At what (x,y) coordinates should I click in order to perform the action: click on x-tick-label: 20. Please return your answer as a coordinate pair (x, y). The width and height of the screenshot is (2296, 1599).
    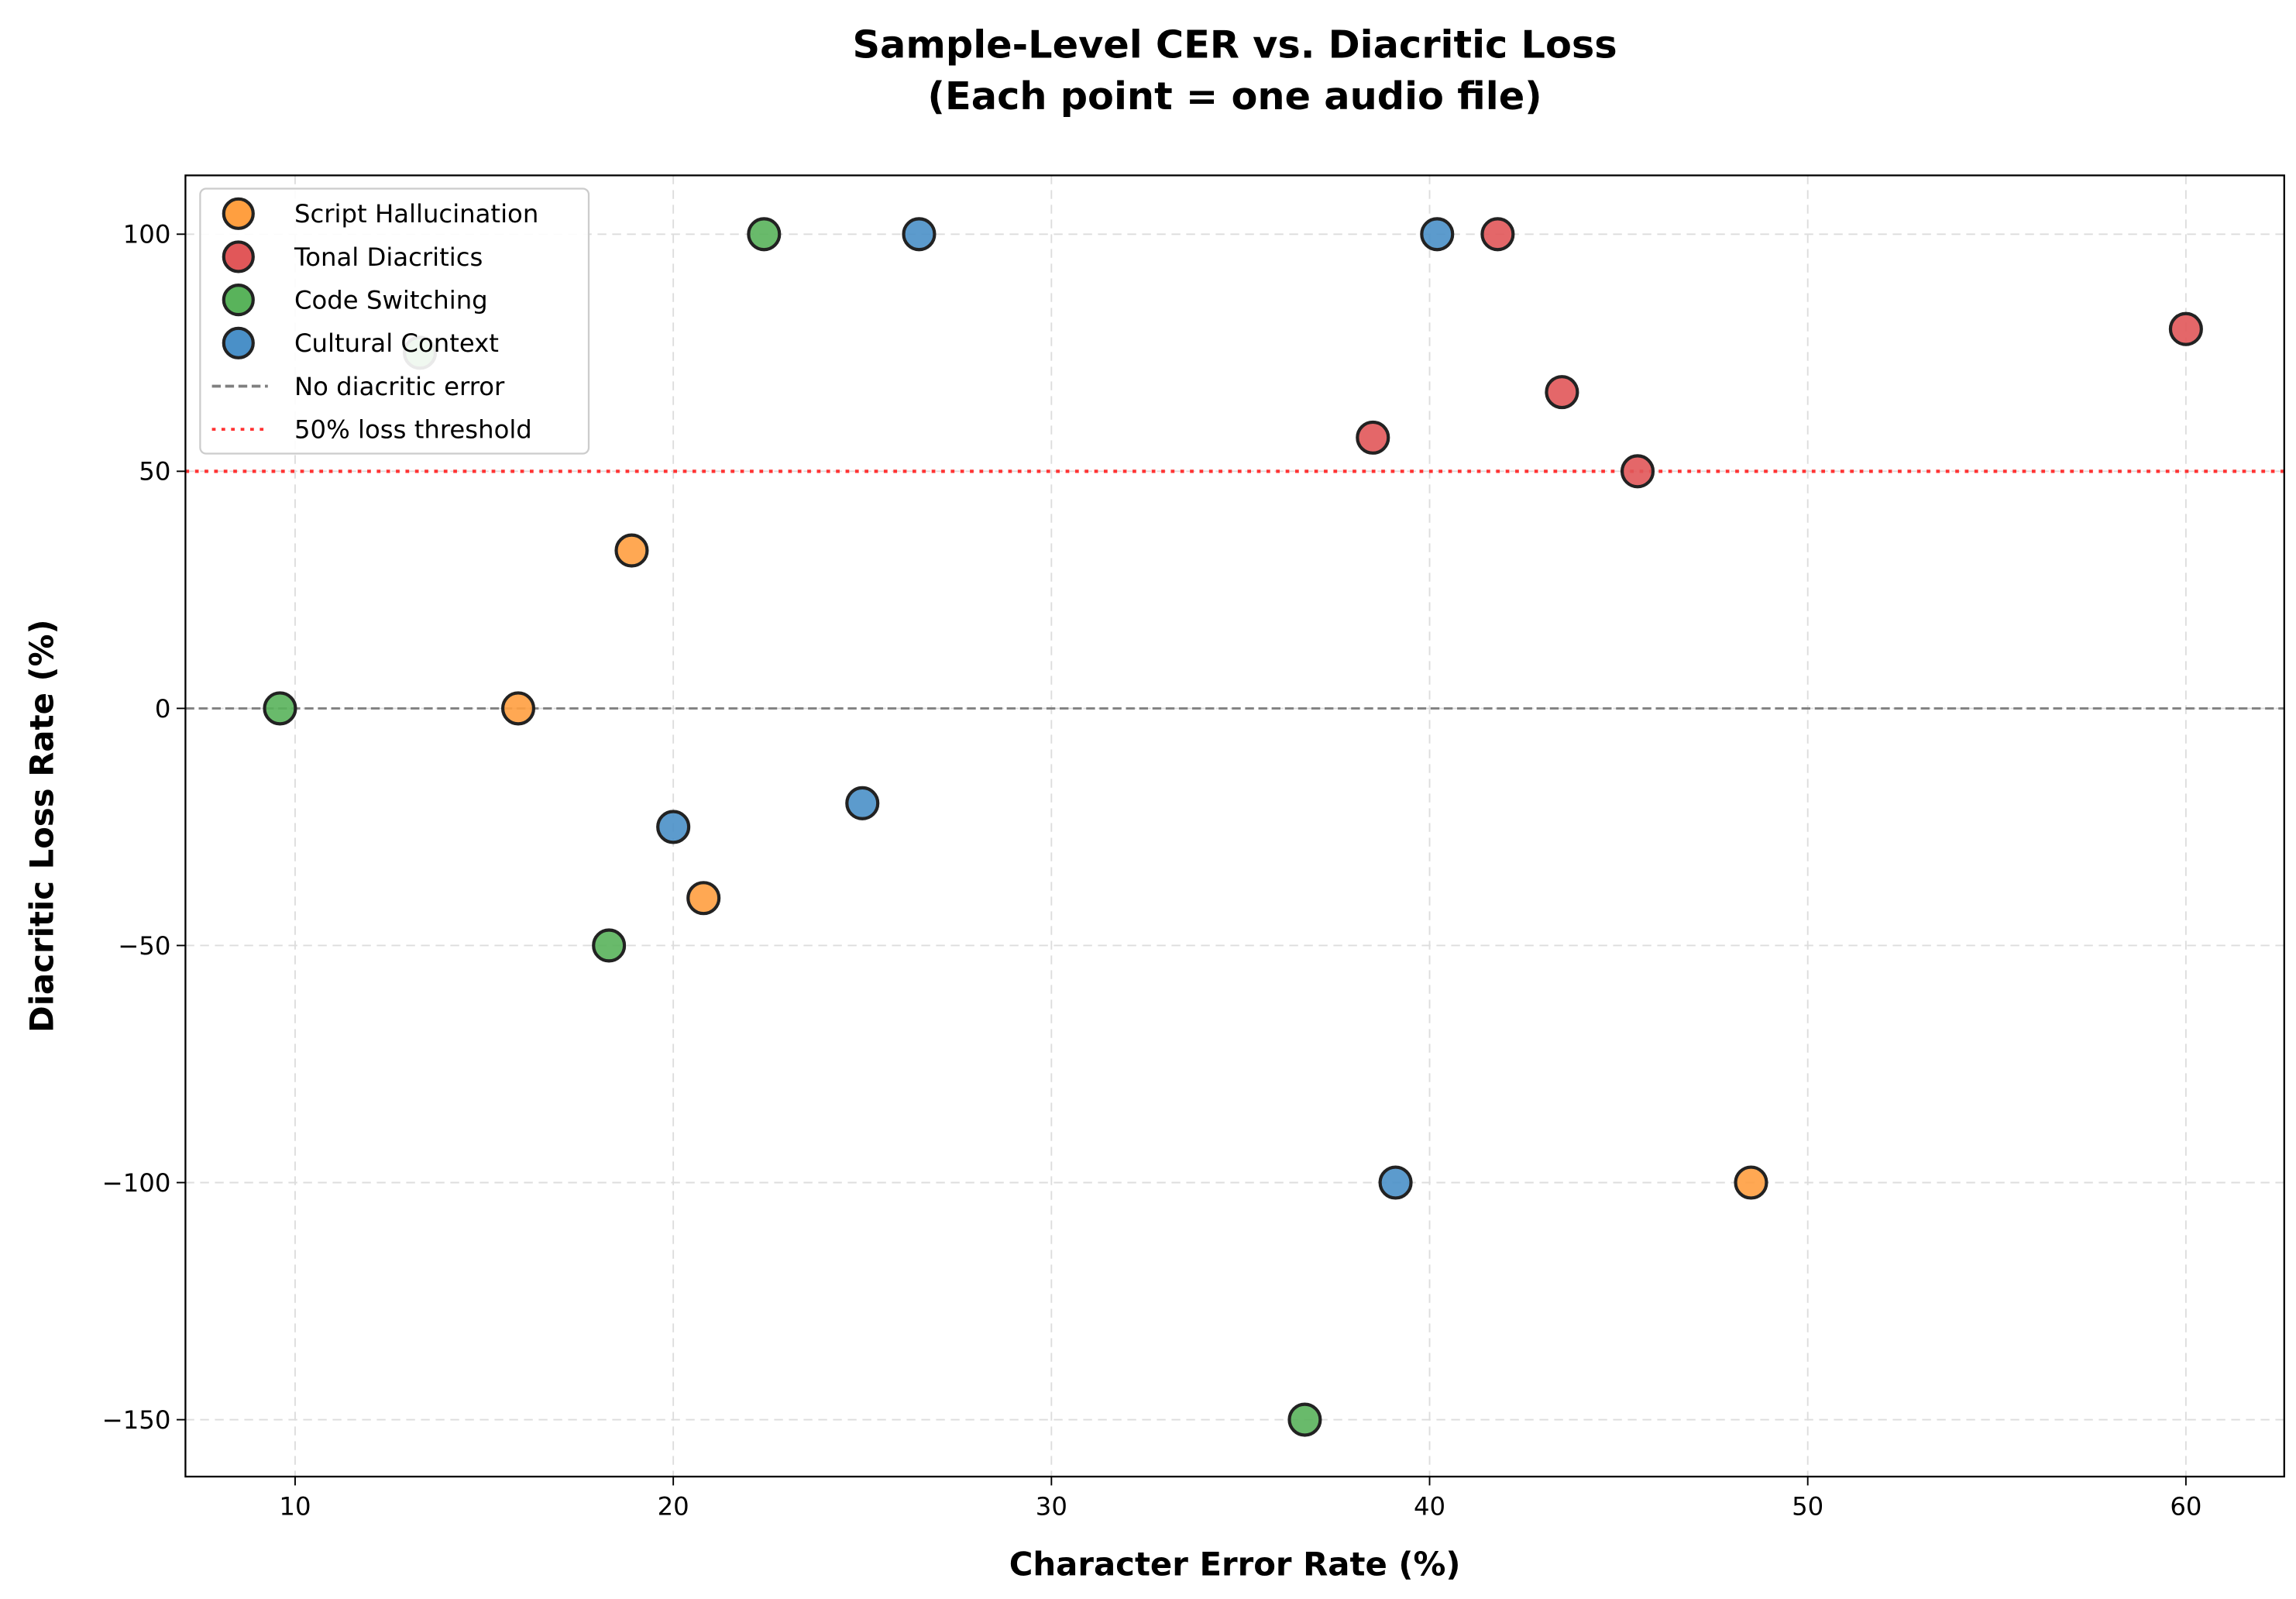
    Looking at the image, I should click on (673, 1506).